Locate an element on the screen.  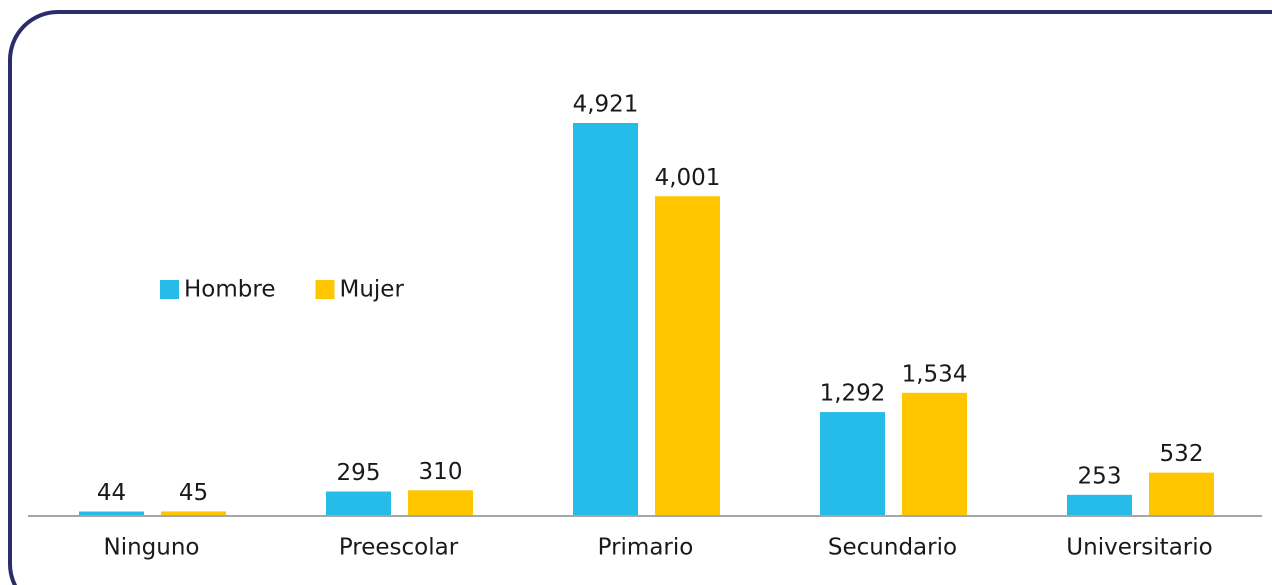
data-label: 310 is located at coordinates (441, 472).